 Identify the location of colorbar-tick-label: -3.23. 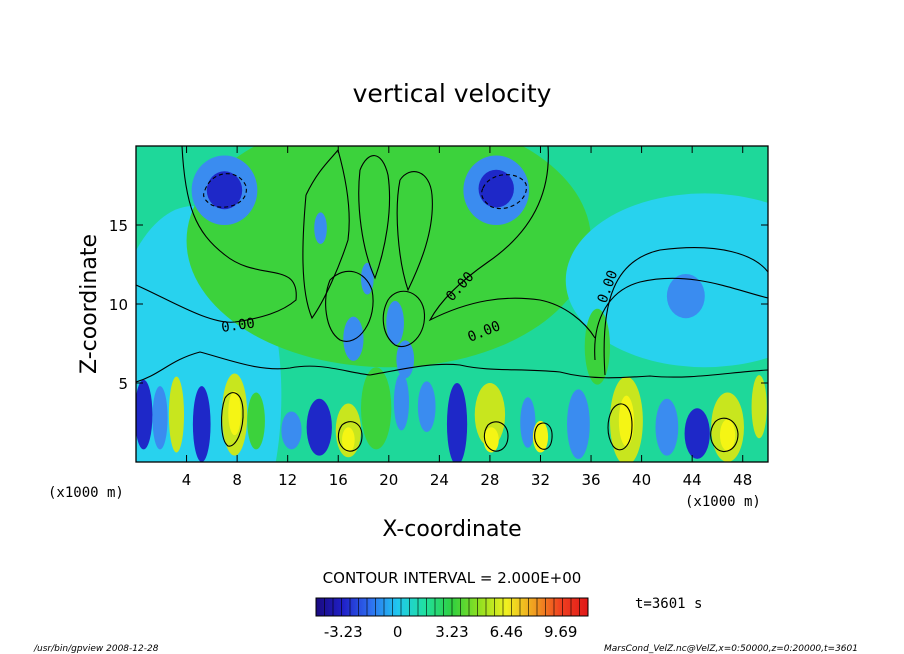
(343, 632).